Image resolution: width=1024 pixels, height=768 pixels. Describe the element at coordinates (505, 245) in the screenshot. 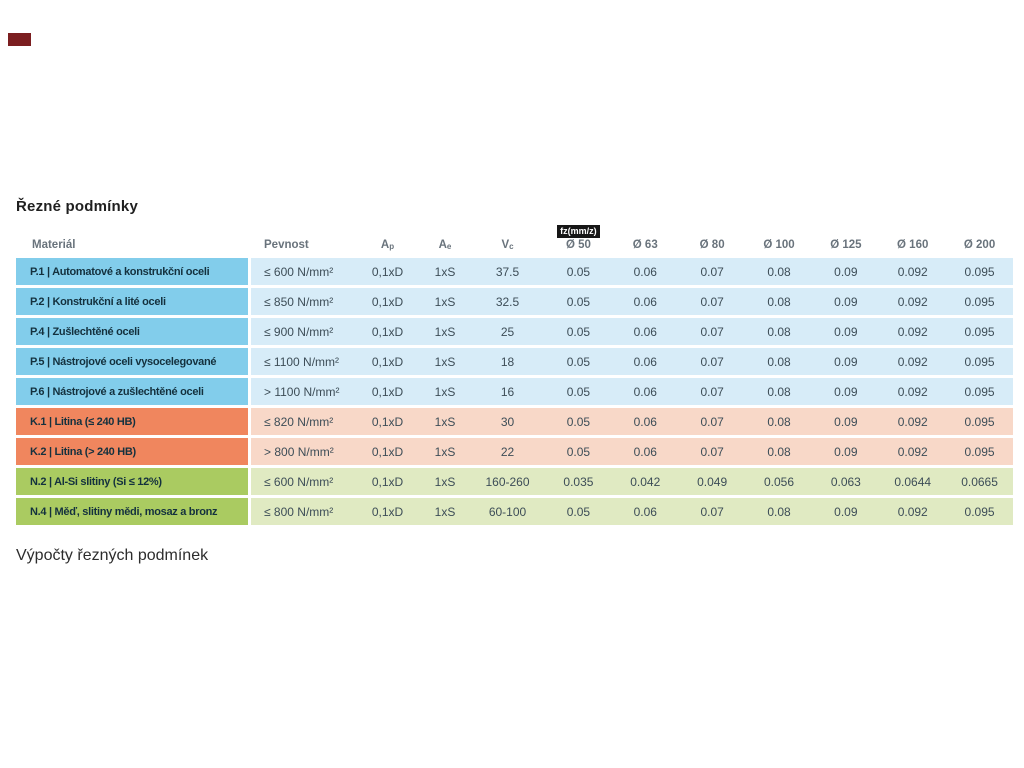

I see `vc-symbol: V` at that location.